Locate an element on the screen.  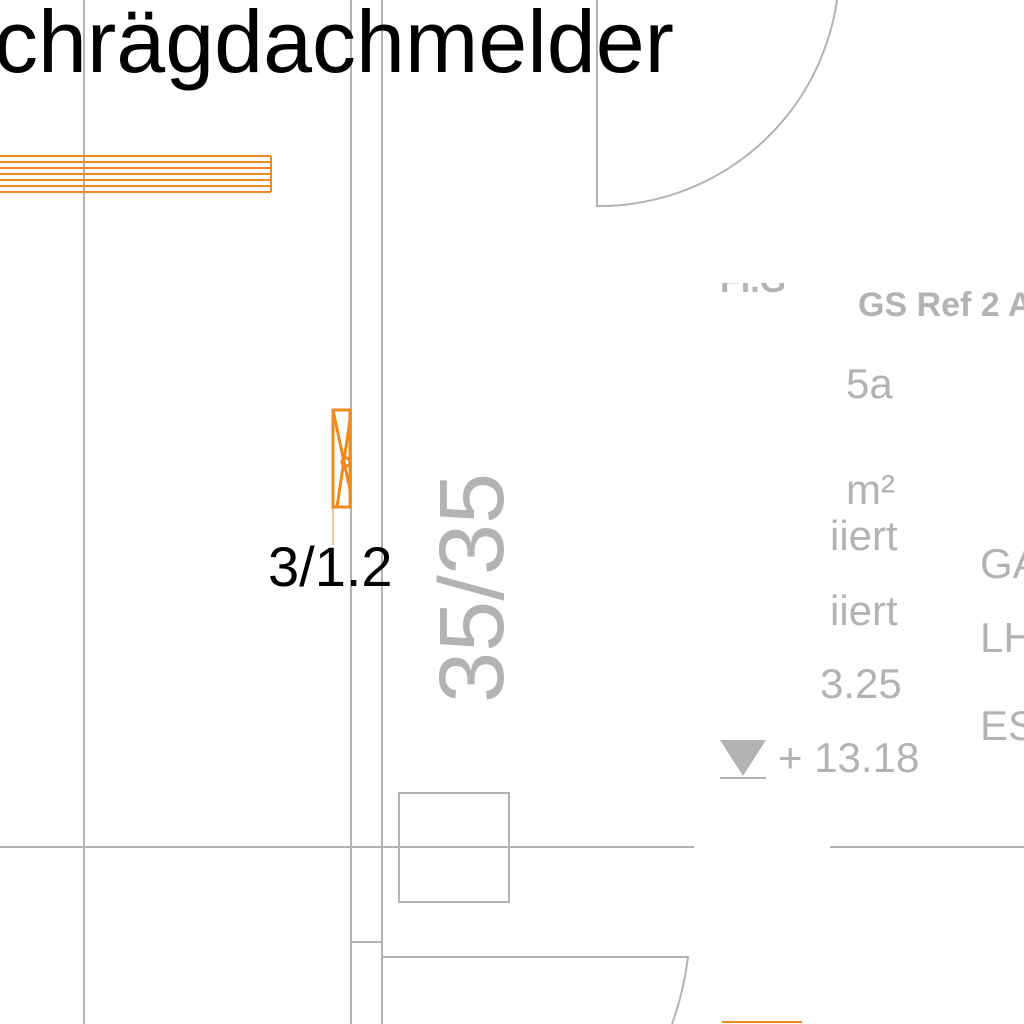
door-swing-arc-upper is located at coordinates (717, 104).